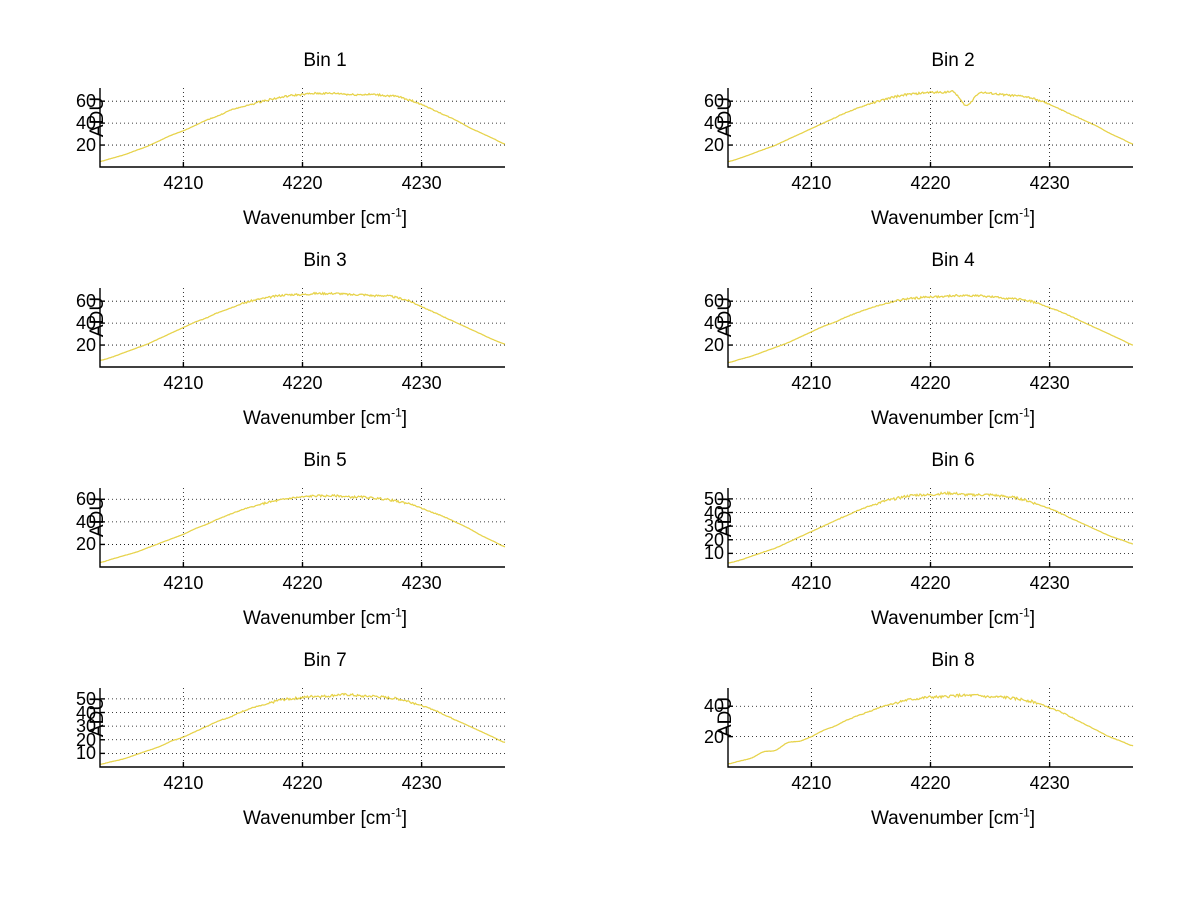  I want to click on y-tick-label: 50, so click(713, 498).